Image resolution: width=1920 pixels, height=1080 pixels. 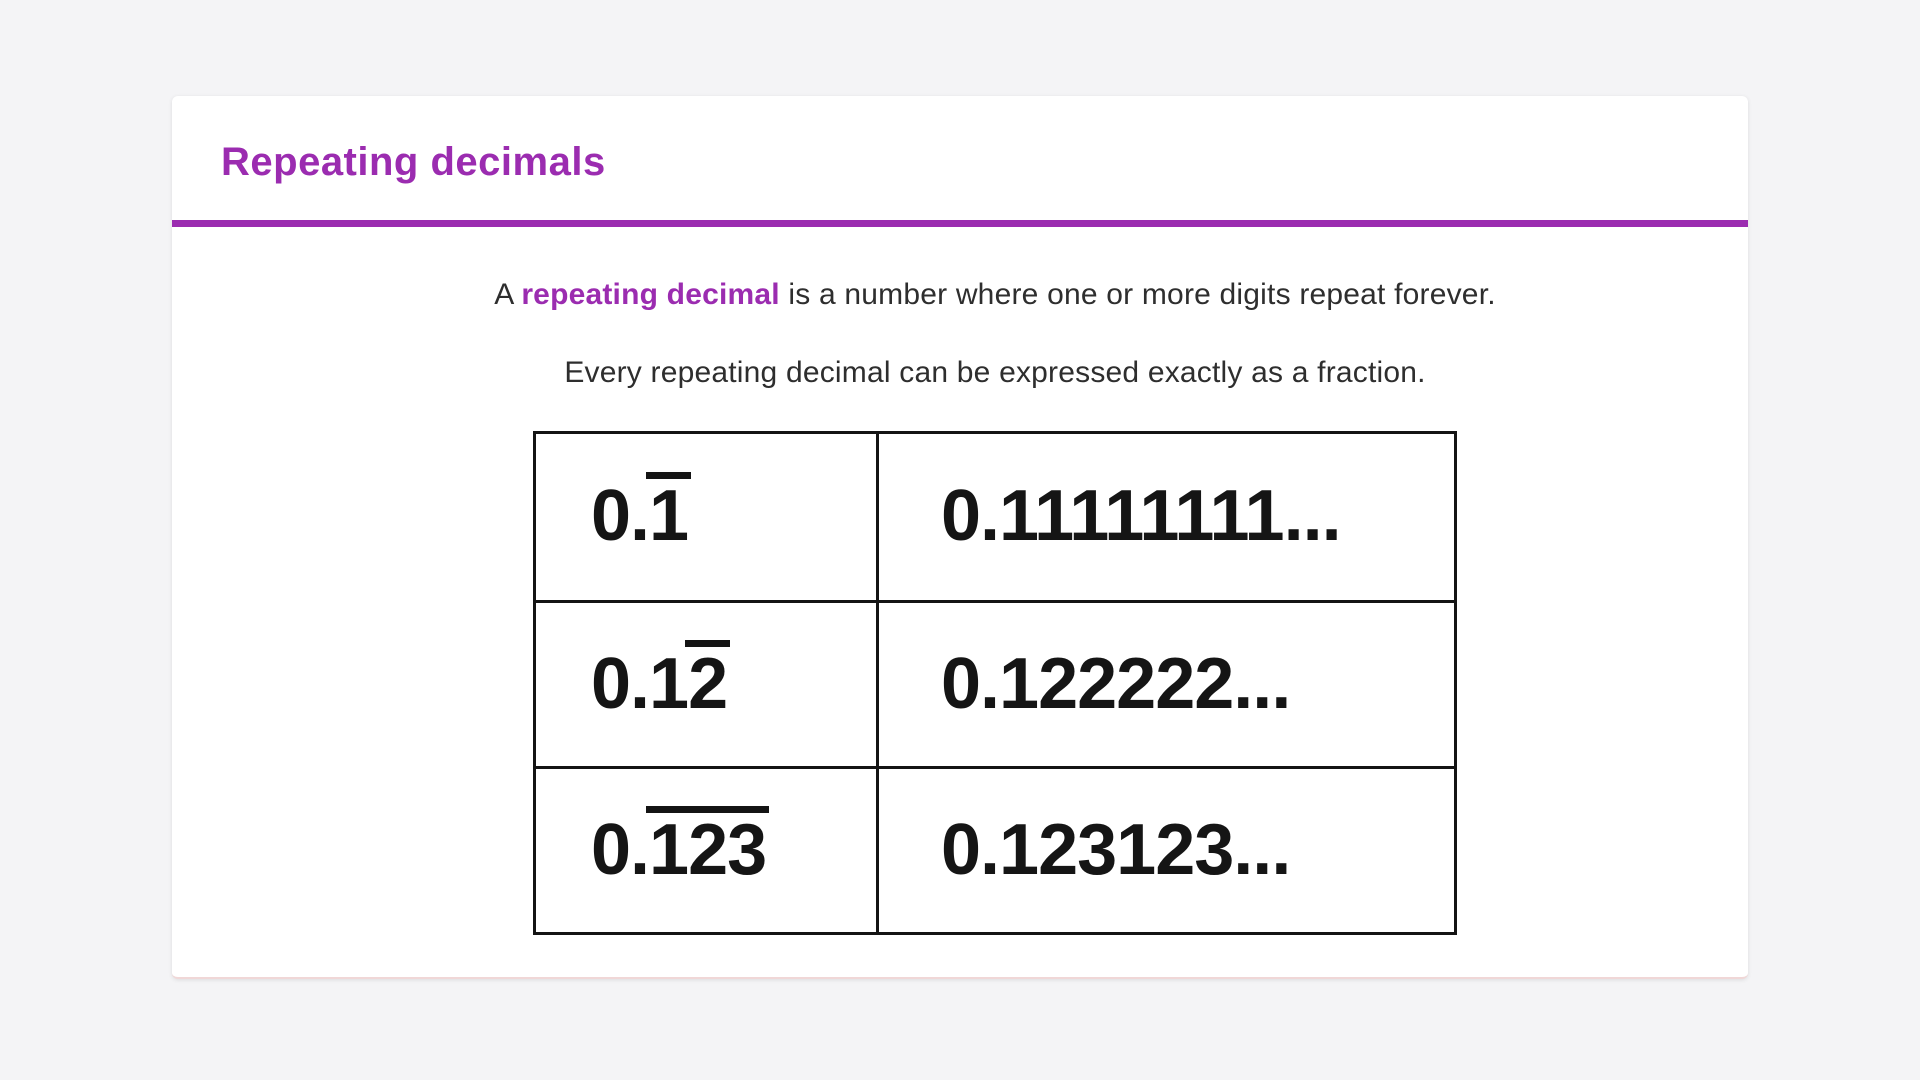 I want to click on notation-prefix-1: 0., so click(x=620, y=516).